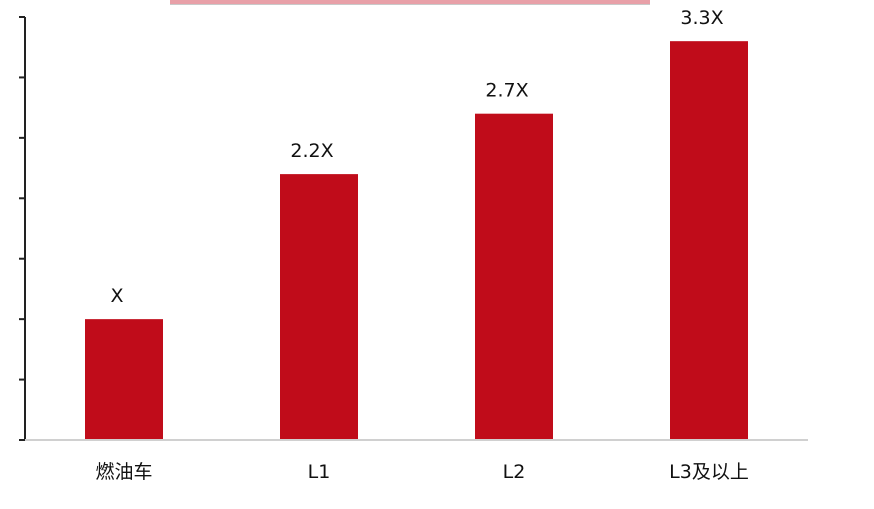 This screenshot has width=874, height=509. Describe the element at coordinates (506, 91) in the screenshot. I see `data-label-3: 2.7X` at that location.